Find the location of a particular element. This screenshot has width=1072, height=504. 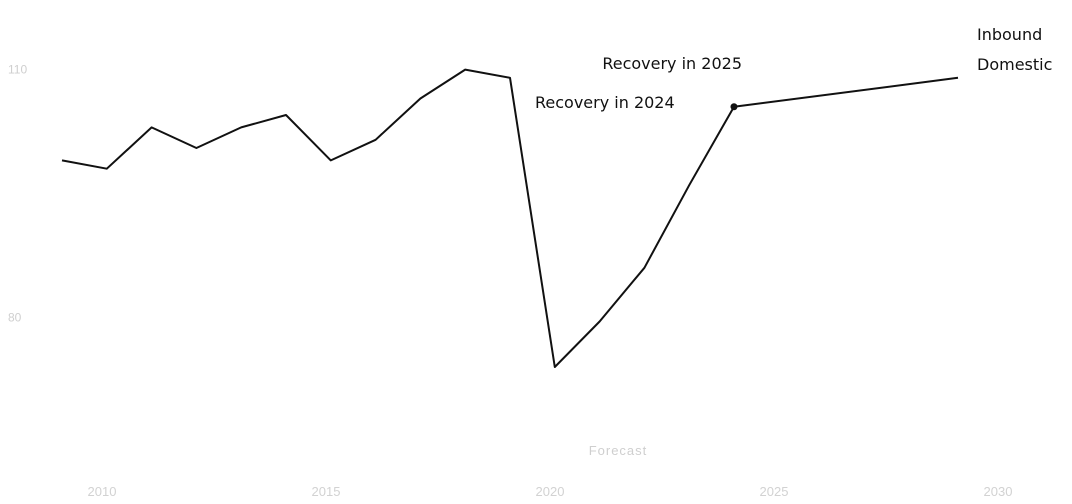

x-tick-label: 2015 is located at coordinates (326, 491).